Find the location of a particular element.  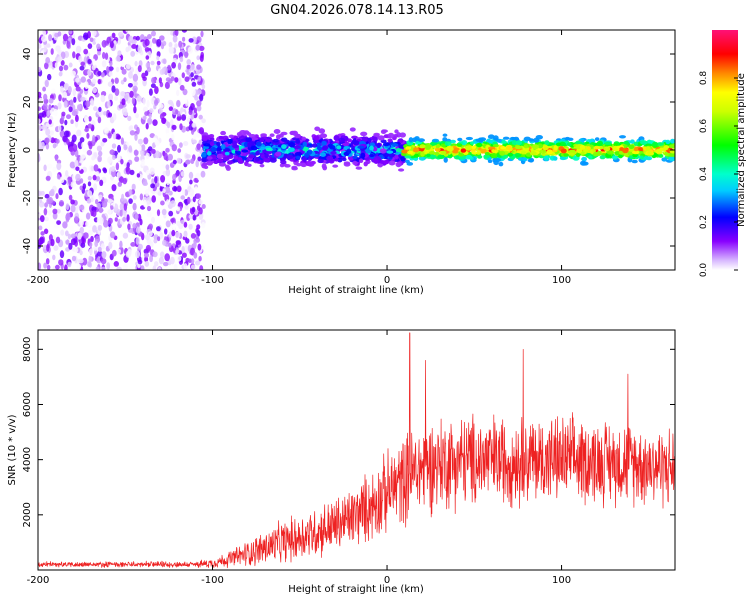

chart-title: GN04.2026.078.14.13.R05 is located at coordinates (357, 10).